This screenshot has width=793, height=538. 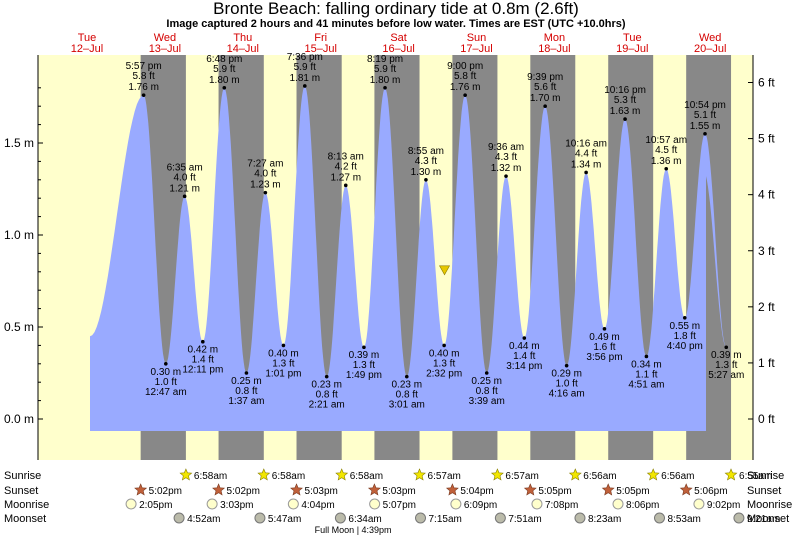 I want to click on tide-m-label: 1.36 m, so click(x=666, y=161).